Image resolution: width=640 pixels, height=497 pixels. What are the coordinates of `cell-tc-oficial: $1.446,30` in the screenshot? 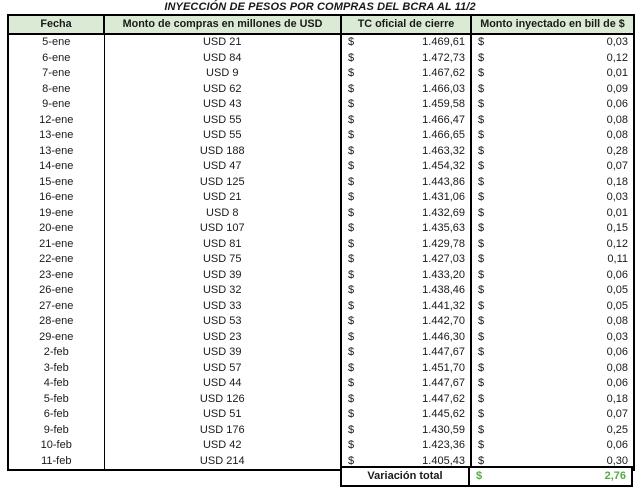 It's located at (406, 337).